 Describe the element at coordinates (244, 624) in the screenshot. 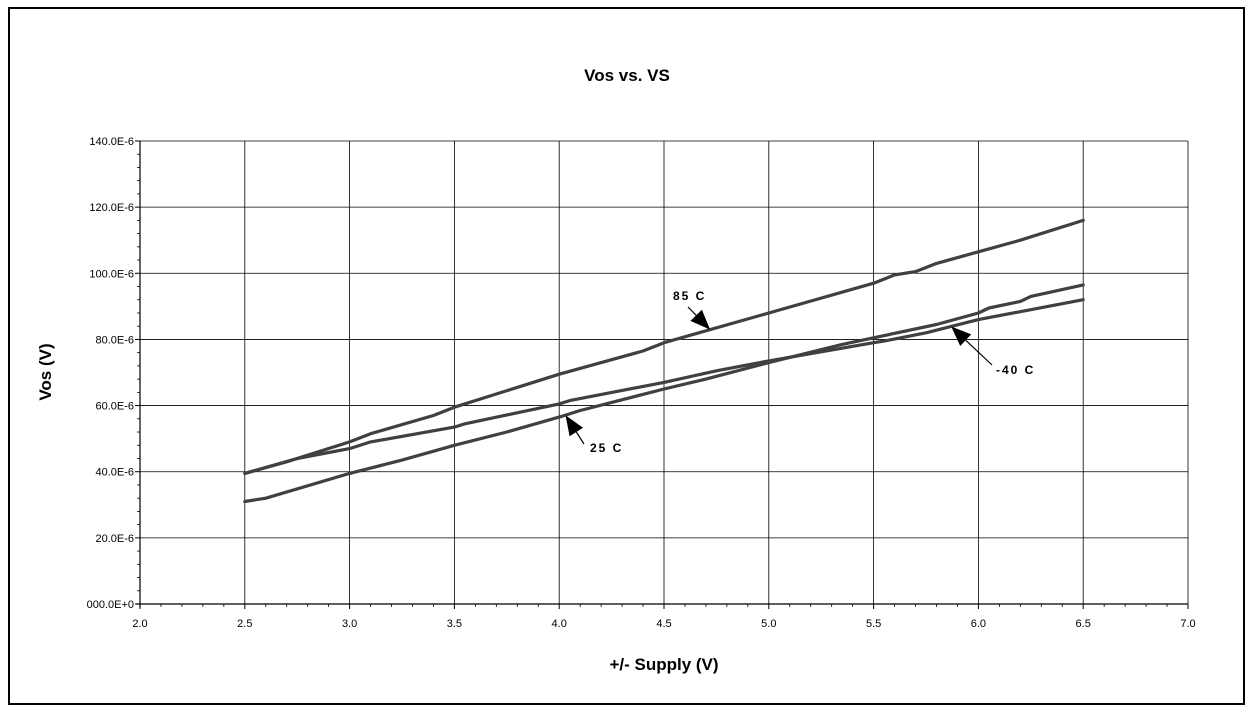

I see `x-tick-label: 2.5` at that location.